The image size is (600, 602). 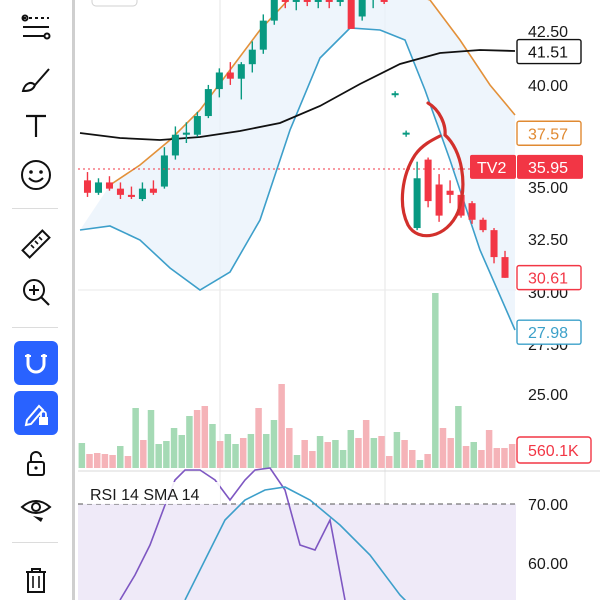 I want to click on brush-icon, so click(x=36, y=80).